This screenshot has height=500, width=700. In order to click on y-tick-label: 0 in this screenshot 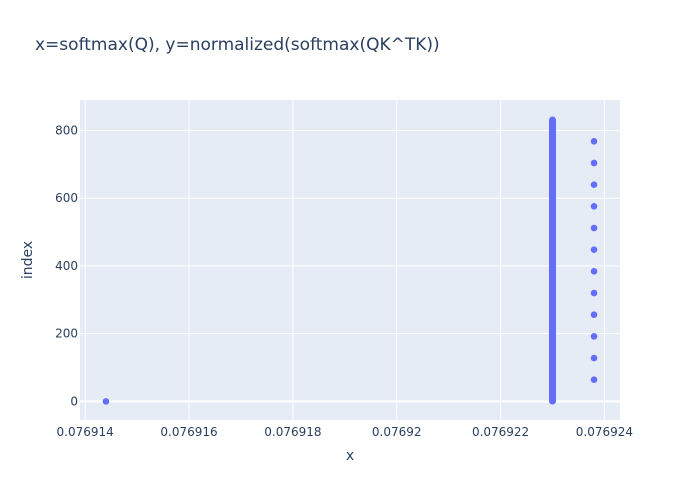, I will do `click(74, 401)`.